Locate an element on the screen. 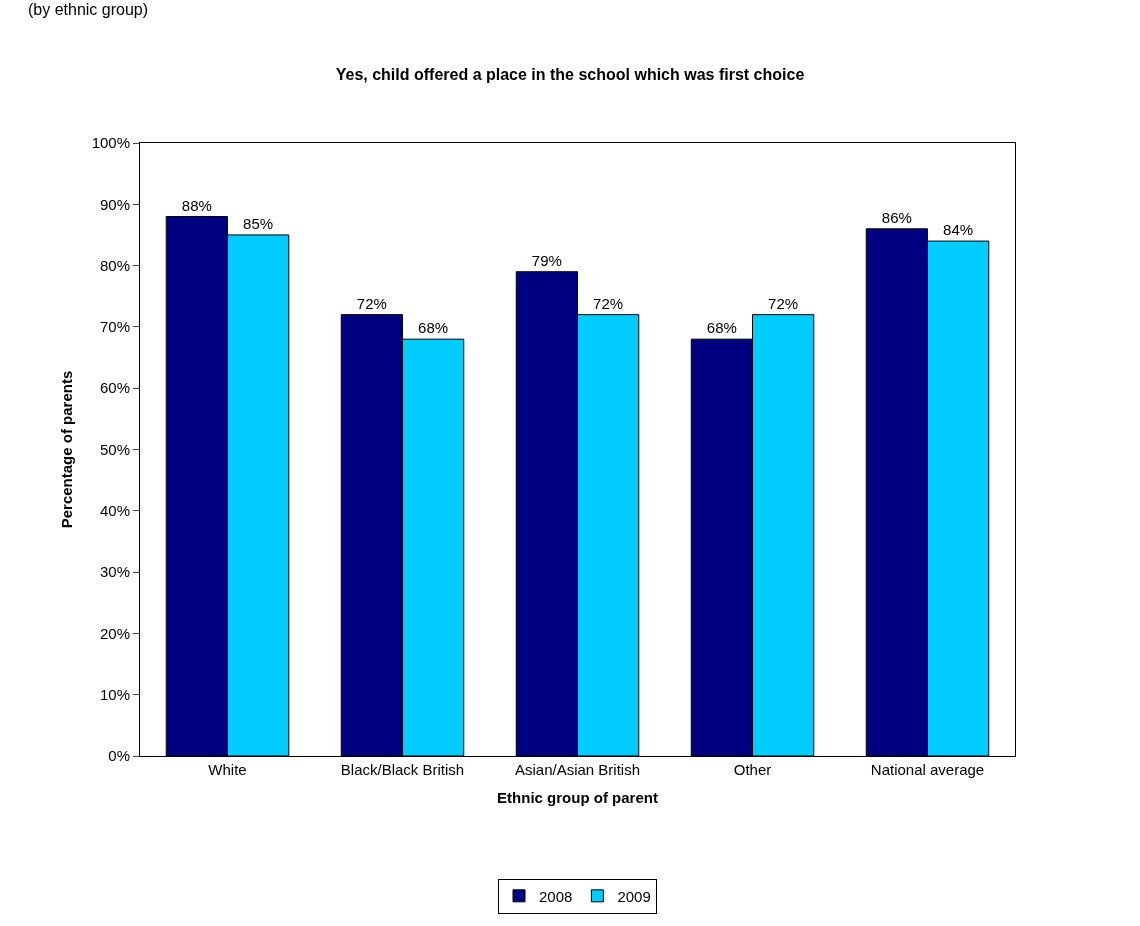 The width and height of the screenshot is (1140, 926). y-tick-label: 20% is located at coordinates (114, 633).